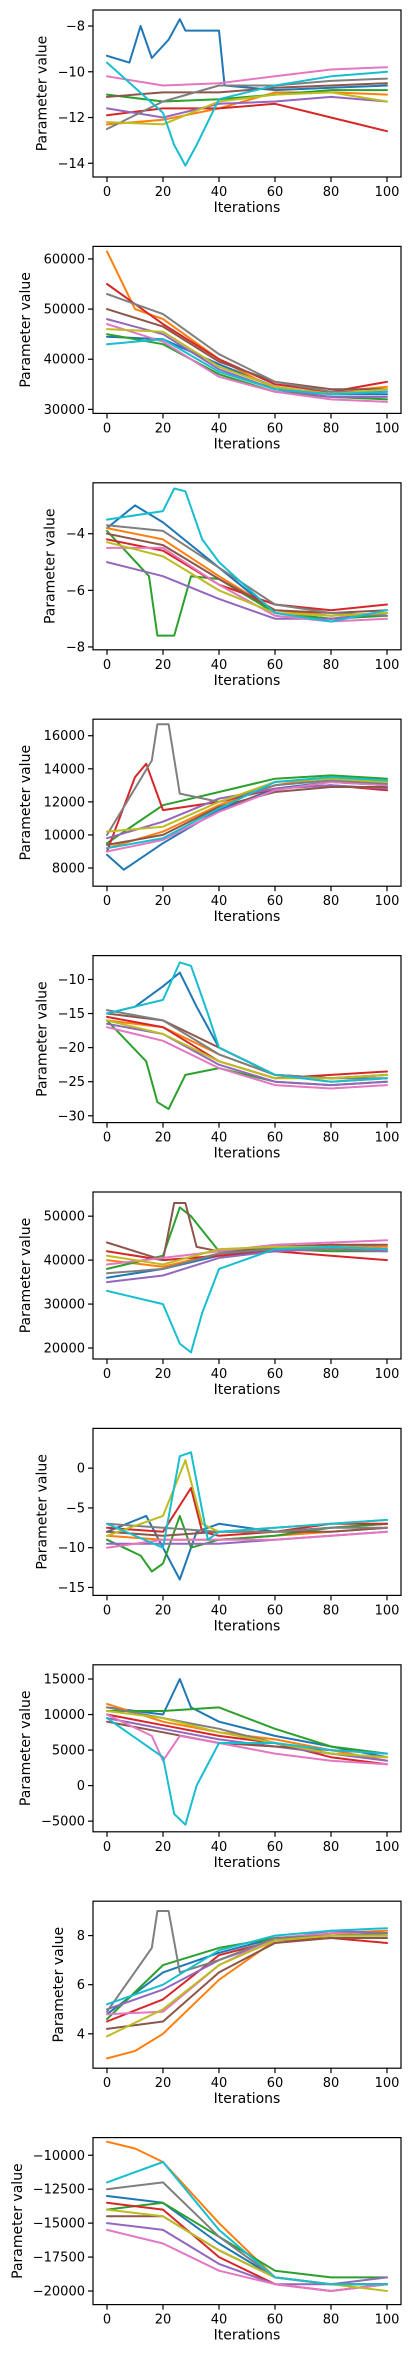 This screenshot has width=415, height=2373. I want to click on y-tick-label: −30, so click(71, 1116).